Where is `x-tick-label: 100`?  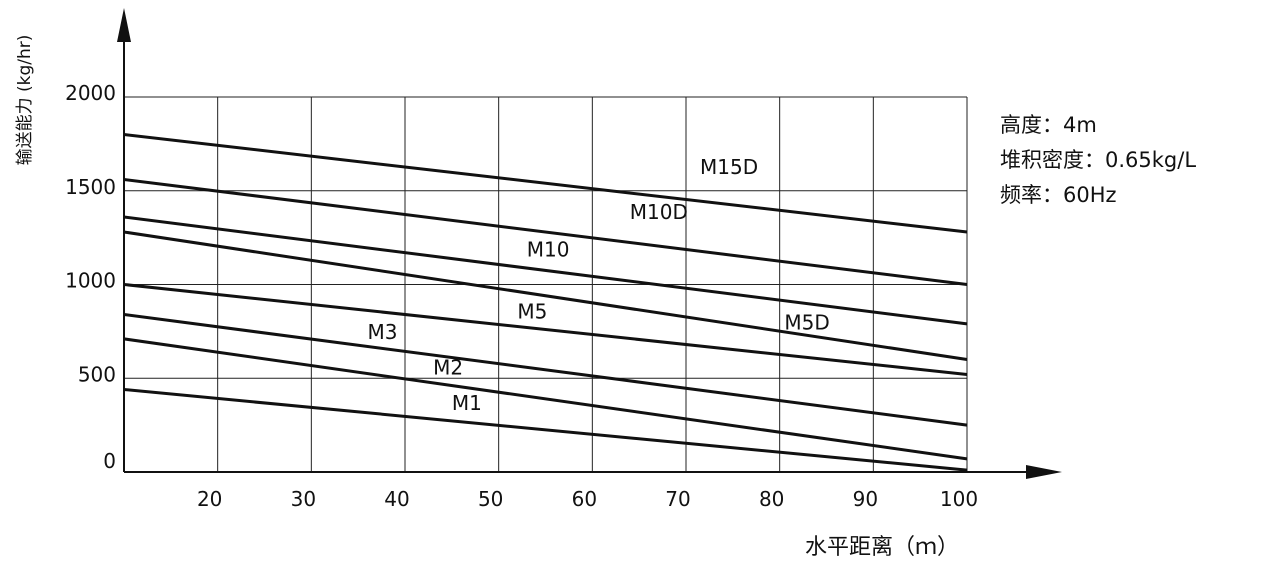 x-tick-label: 100 is located at coordinates (959, 499).